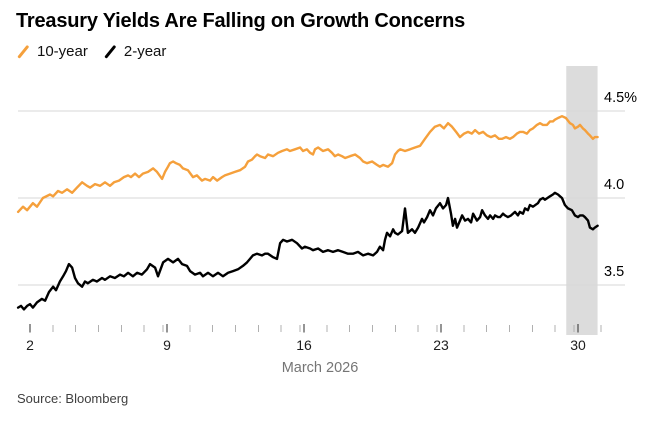 This screenshot has height=424, width=656. What do you see at coordinates (110, 51) in the screenshot?
I see `2-year-line-swatch-icon` at bounding box center [110, 51].